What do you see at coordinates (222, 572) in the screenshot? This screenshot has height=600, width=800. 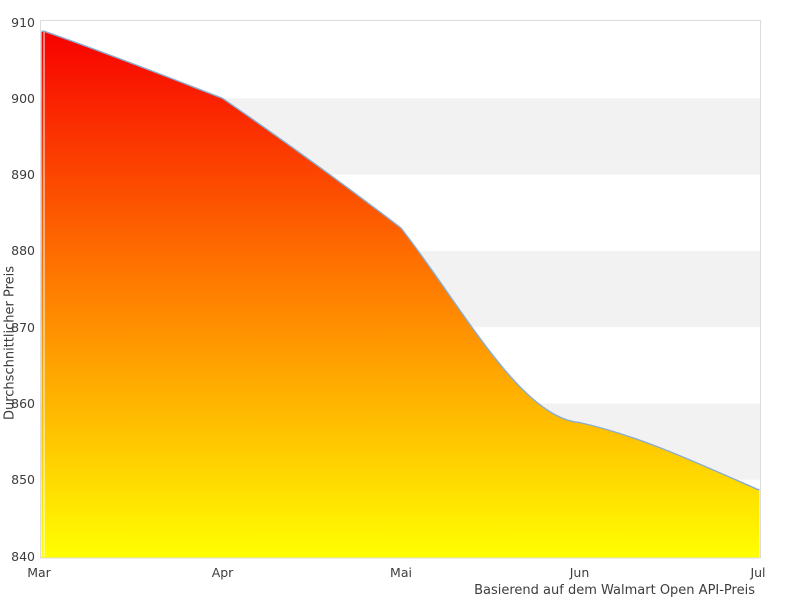 I see `x-tick-label: Apr` at bounding box center [222, 572].